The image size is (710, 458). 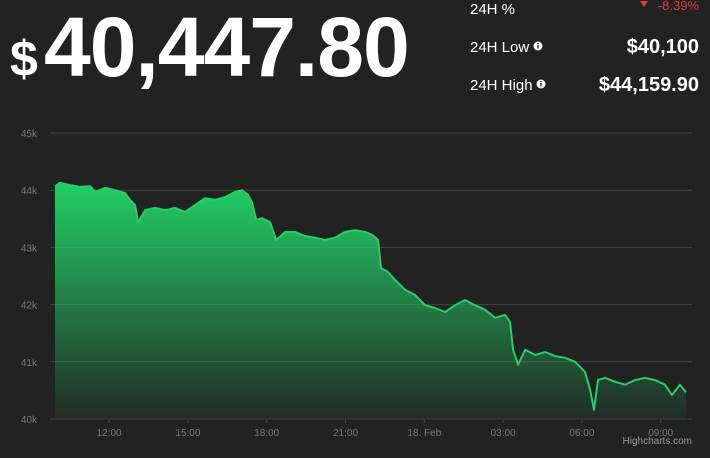 What do you see at coordinates (581, 433) in the screenshot?
I see `x-tick-label: 06:00` at bounding box center [581, 433].